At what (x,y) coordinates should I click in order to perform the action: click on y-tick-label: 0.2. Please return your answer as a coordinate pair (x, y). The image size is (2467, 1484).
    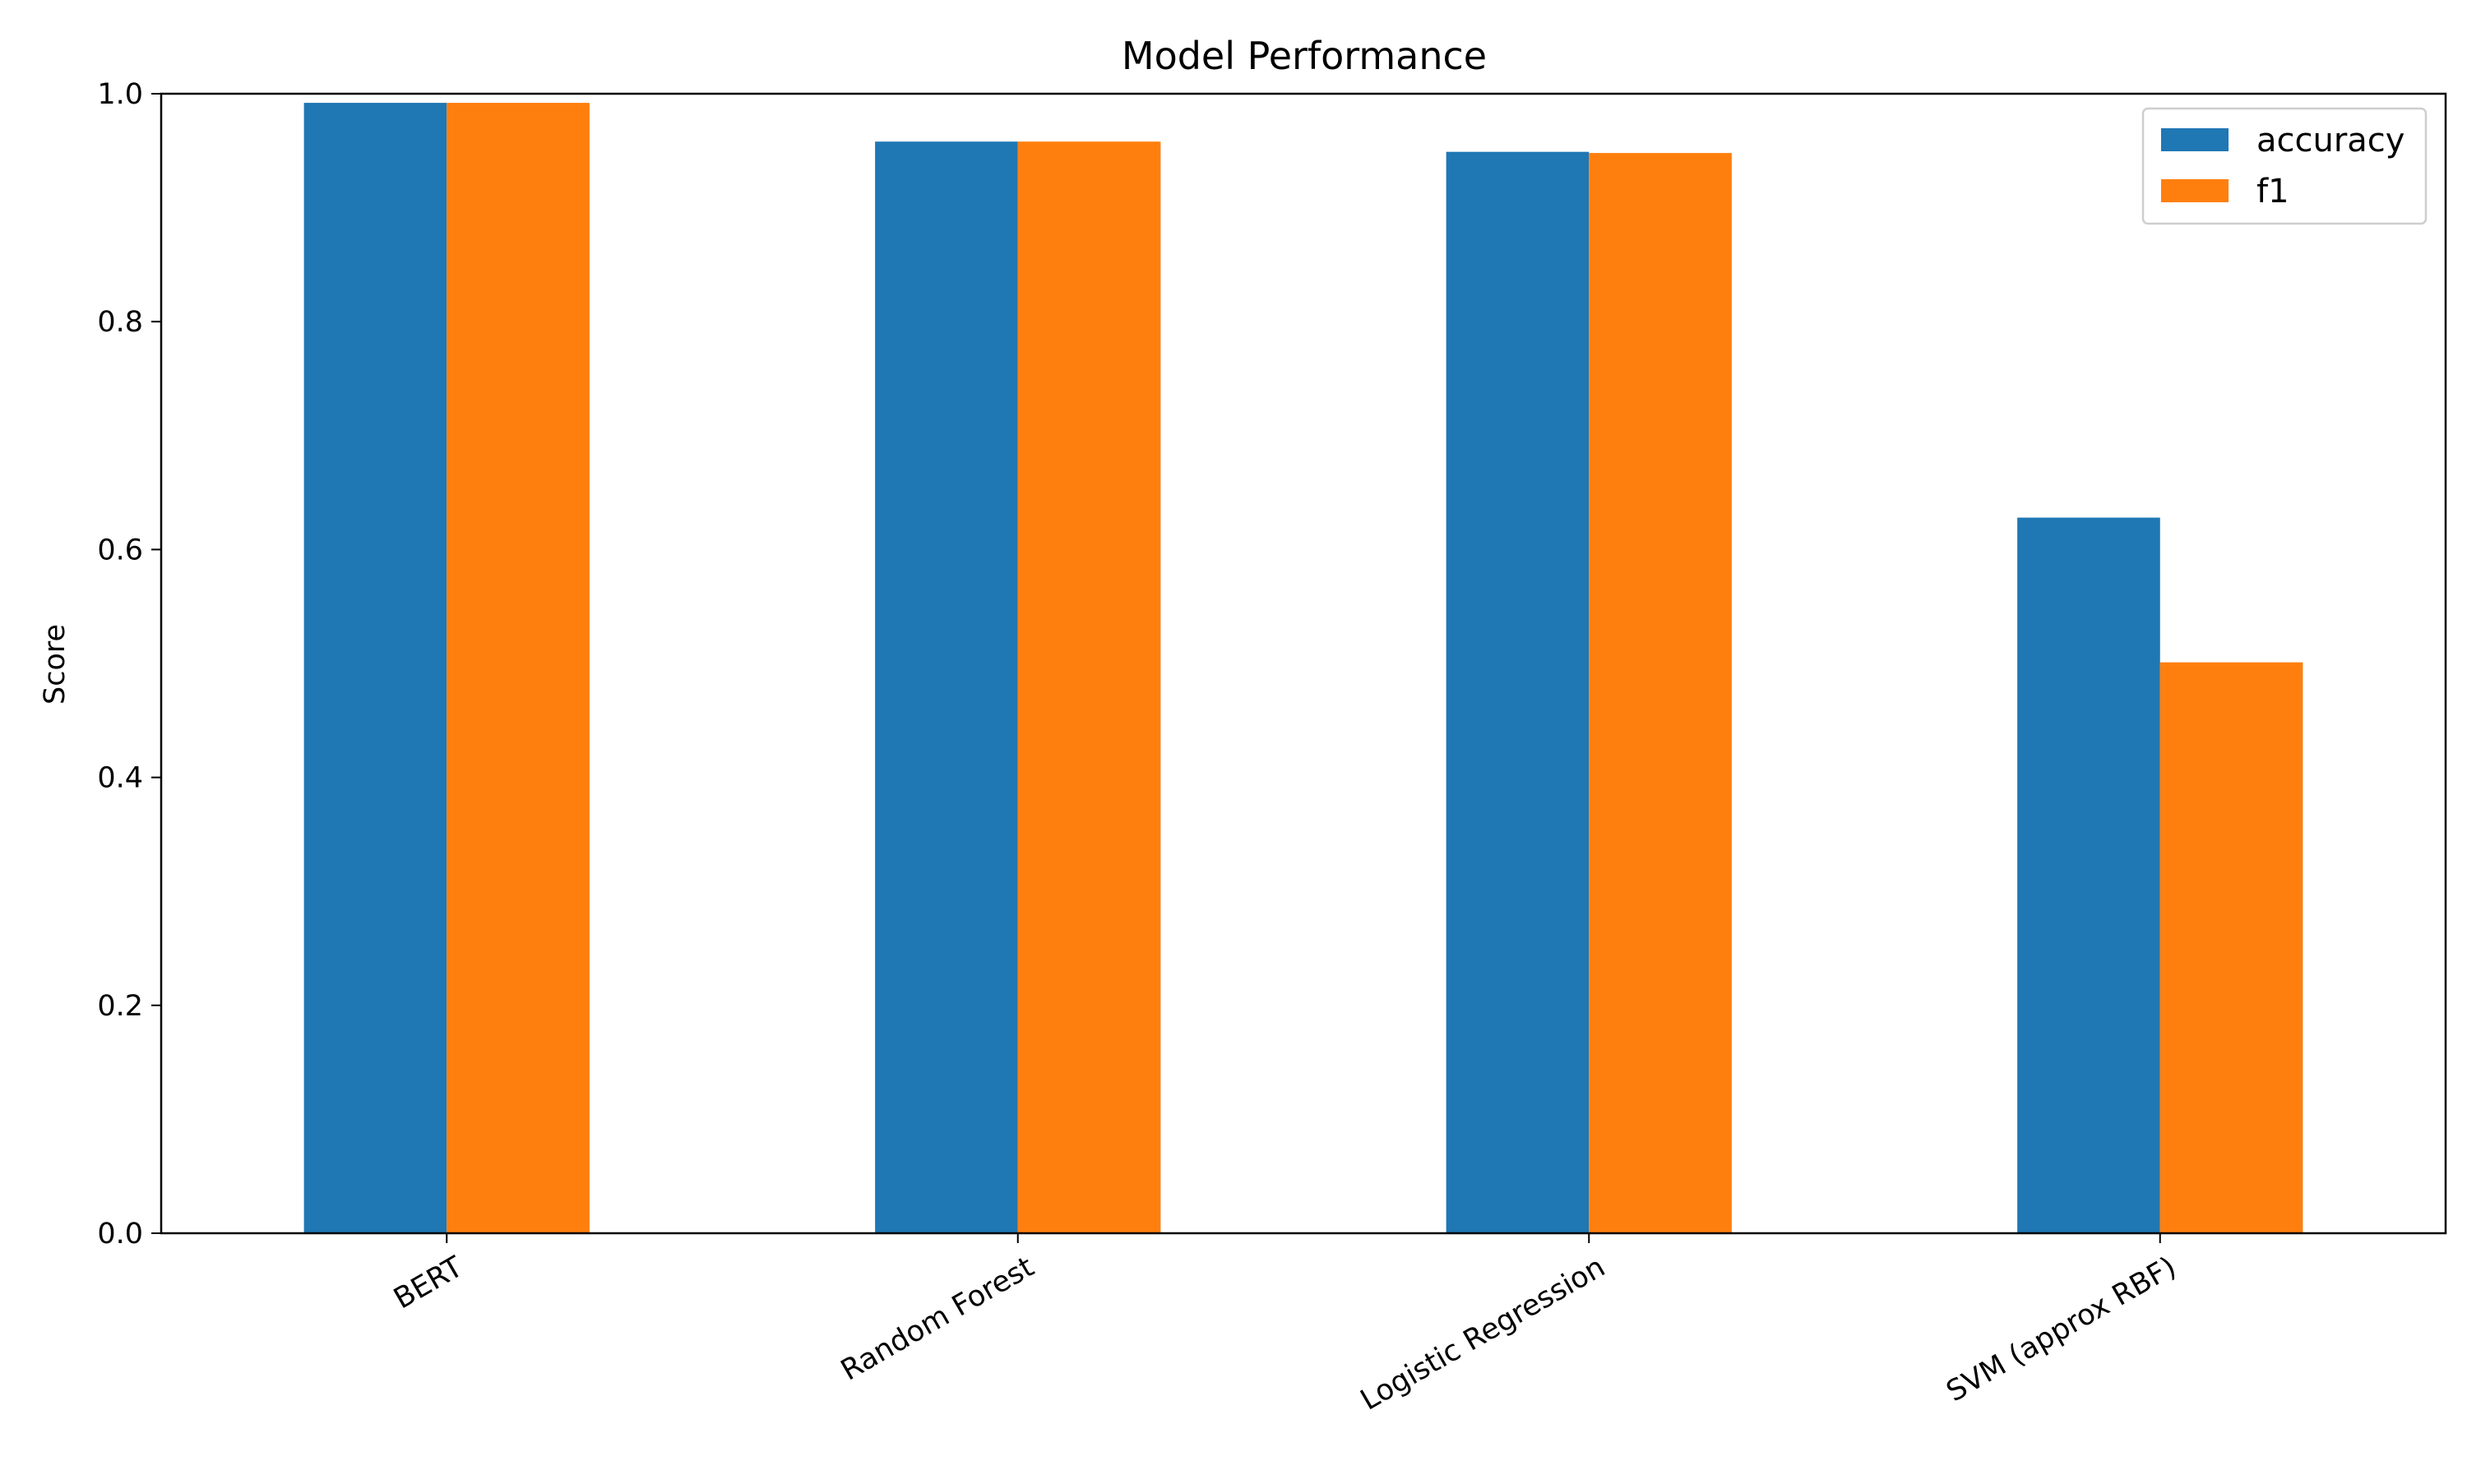
    Looking at the image, I should click on (120, 1006).